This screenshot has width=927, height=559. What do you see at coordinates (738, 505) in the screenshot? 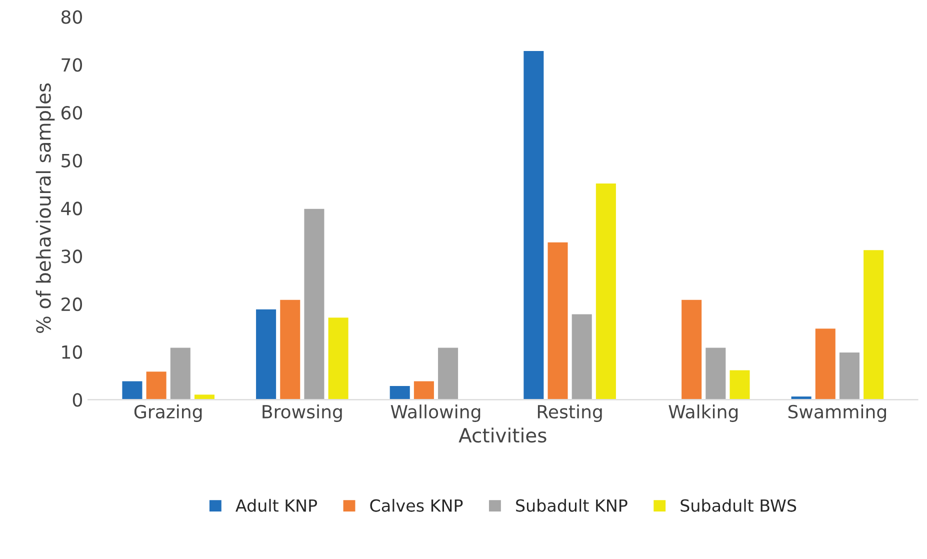
I see `legend-label: Subadult BWS` at bounding box center [738, 505].